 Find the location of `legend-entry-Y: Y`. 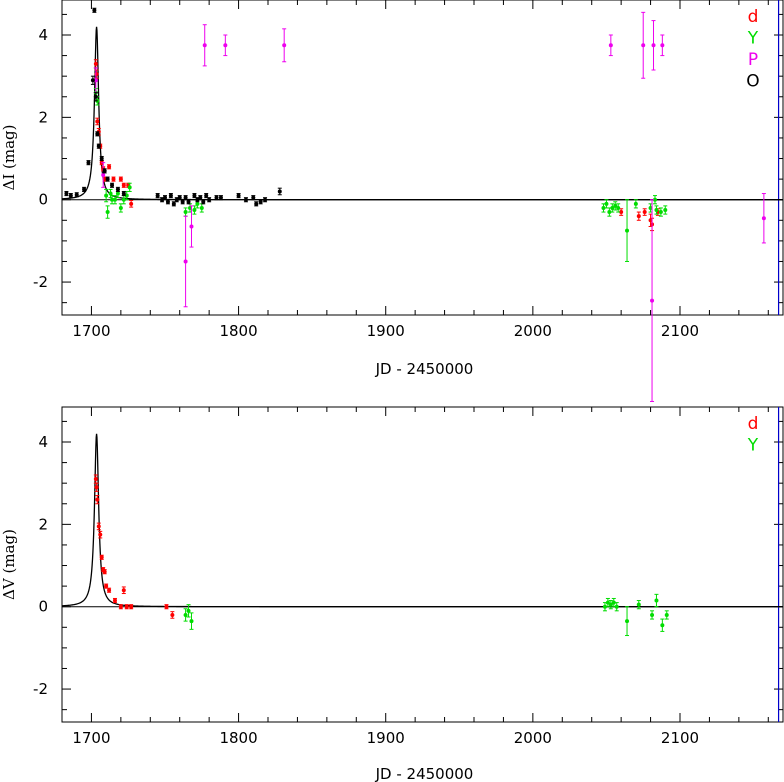

legend-entry-Y: Y is located at coordinates (753, 39).